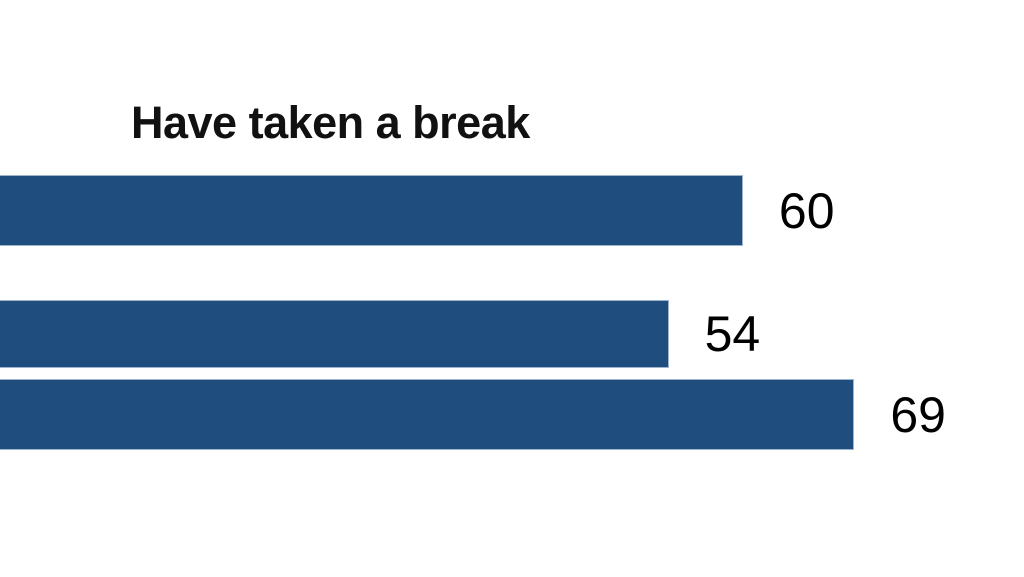 The width and height of the screenshot is (1024, 577). What do you see at coordinates (806, 210) in the screenshot?
I see `bar-value-label: 60` at bounding box center [806, 210].